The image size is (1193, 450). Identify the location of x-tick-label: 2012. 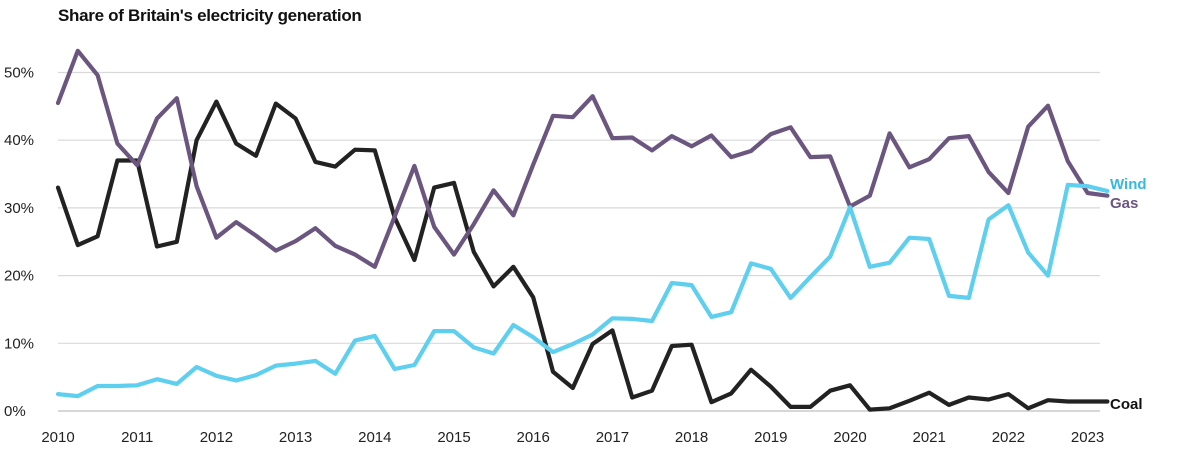
(216, 437).